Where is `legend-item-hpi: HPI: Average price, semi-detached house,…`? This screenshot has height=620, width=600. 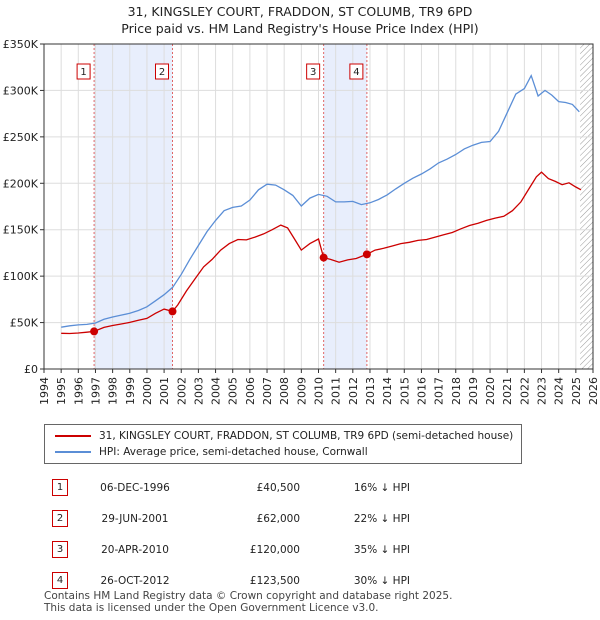
legend-item-hpi: HPI: Average price, semi-detached house,… is located at coordinates (211, 452).